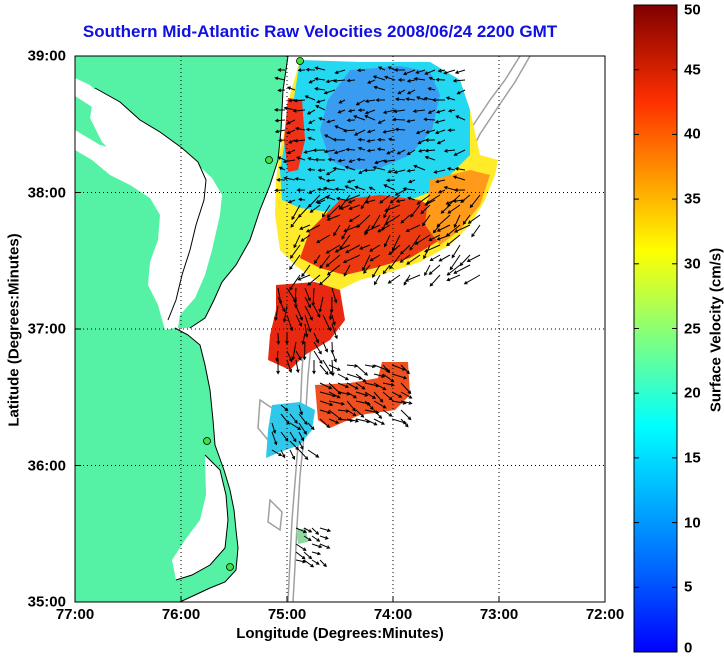 This screenshot has width=724, height=659. What do you see at coordinates (692, 264) in the screenshot?
I see `colorbar-tick-label: 30` at bounding box center [692, 264].